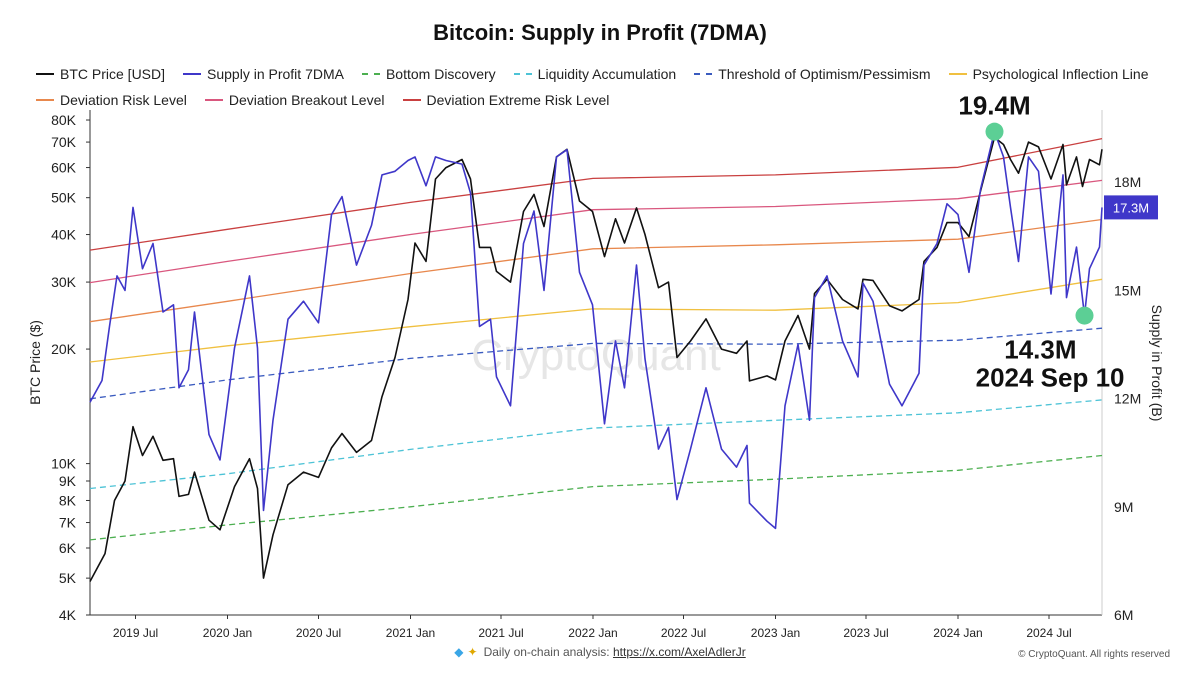  What do you see at coordinates (500, 633) in the screenshot?
I see `x-axis-tick-label: 2021 Jul` at bounding box center [500, 633].